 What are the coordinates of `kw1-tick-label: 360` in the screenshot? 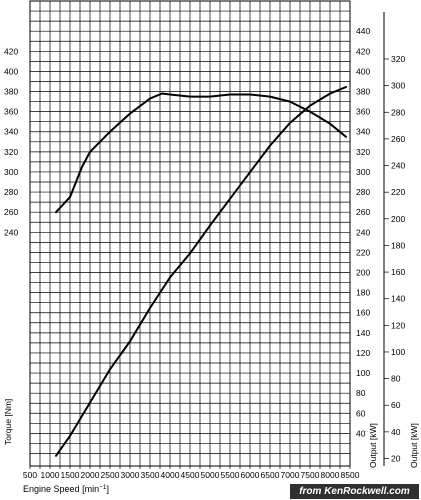 It's located at (363, 112).